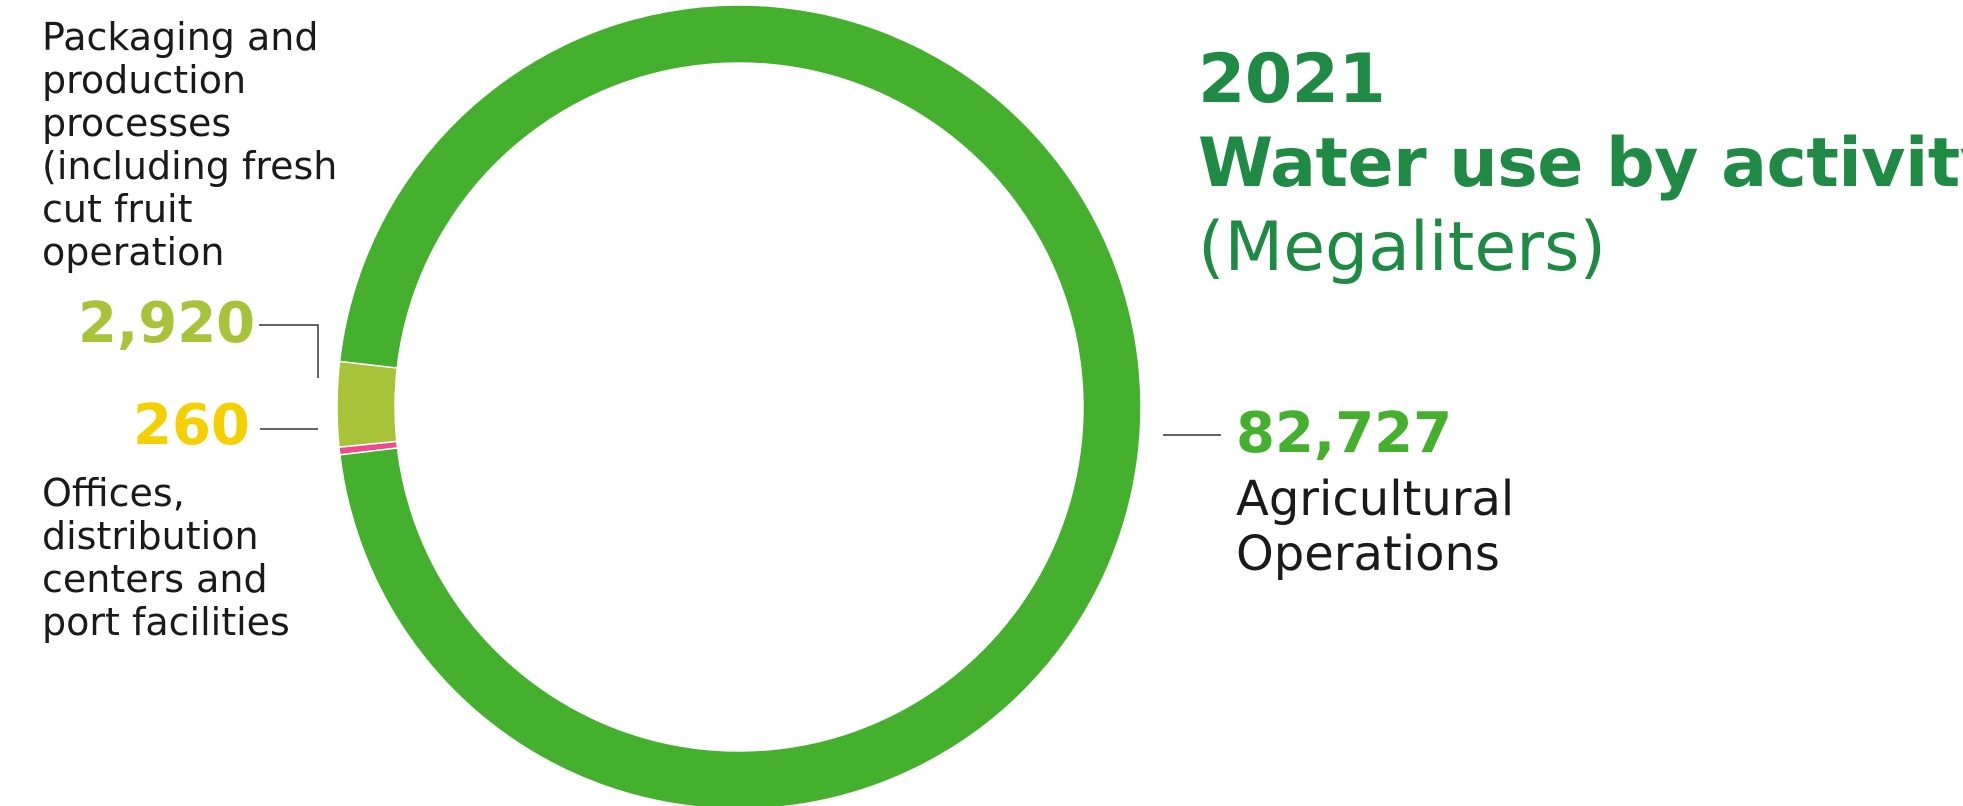  What do you see at coordinates (289, 351) in the screenshot?
I see `leader-packaging` at bounding box center [289, 351].